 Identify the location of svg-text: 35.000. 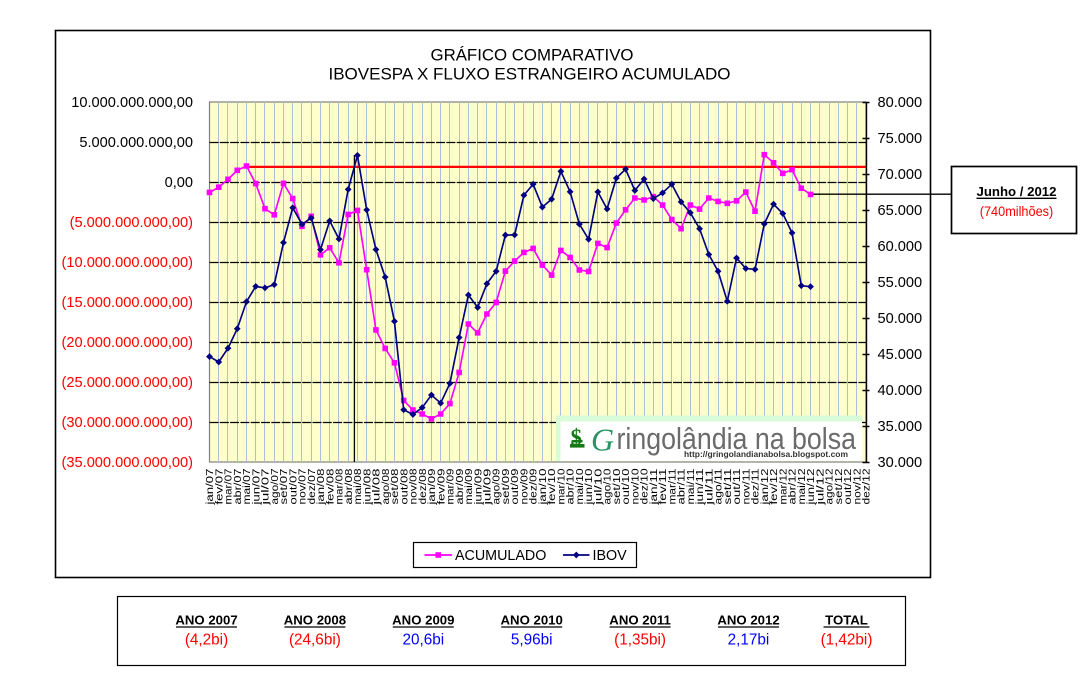
(900, 427).